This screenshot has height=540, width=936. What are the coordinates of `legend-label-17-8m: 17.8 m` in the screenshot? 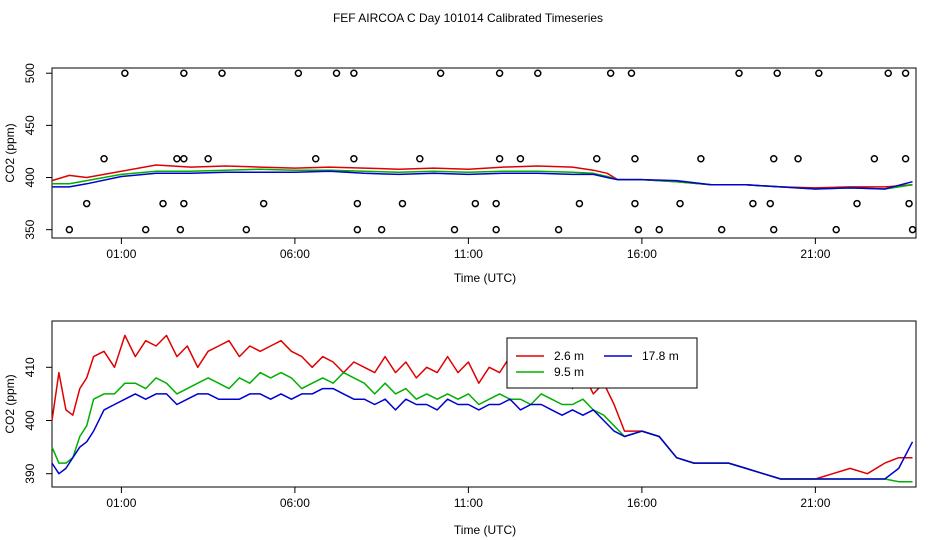 It's located at (660, 356).